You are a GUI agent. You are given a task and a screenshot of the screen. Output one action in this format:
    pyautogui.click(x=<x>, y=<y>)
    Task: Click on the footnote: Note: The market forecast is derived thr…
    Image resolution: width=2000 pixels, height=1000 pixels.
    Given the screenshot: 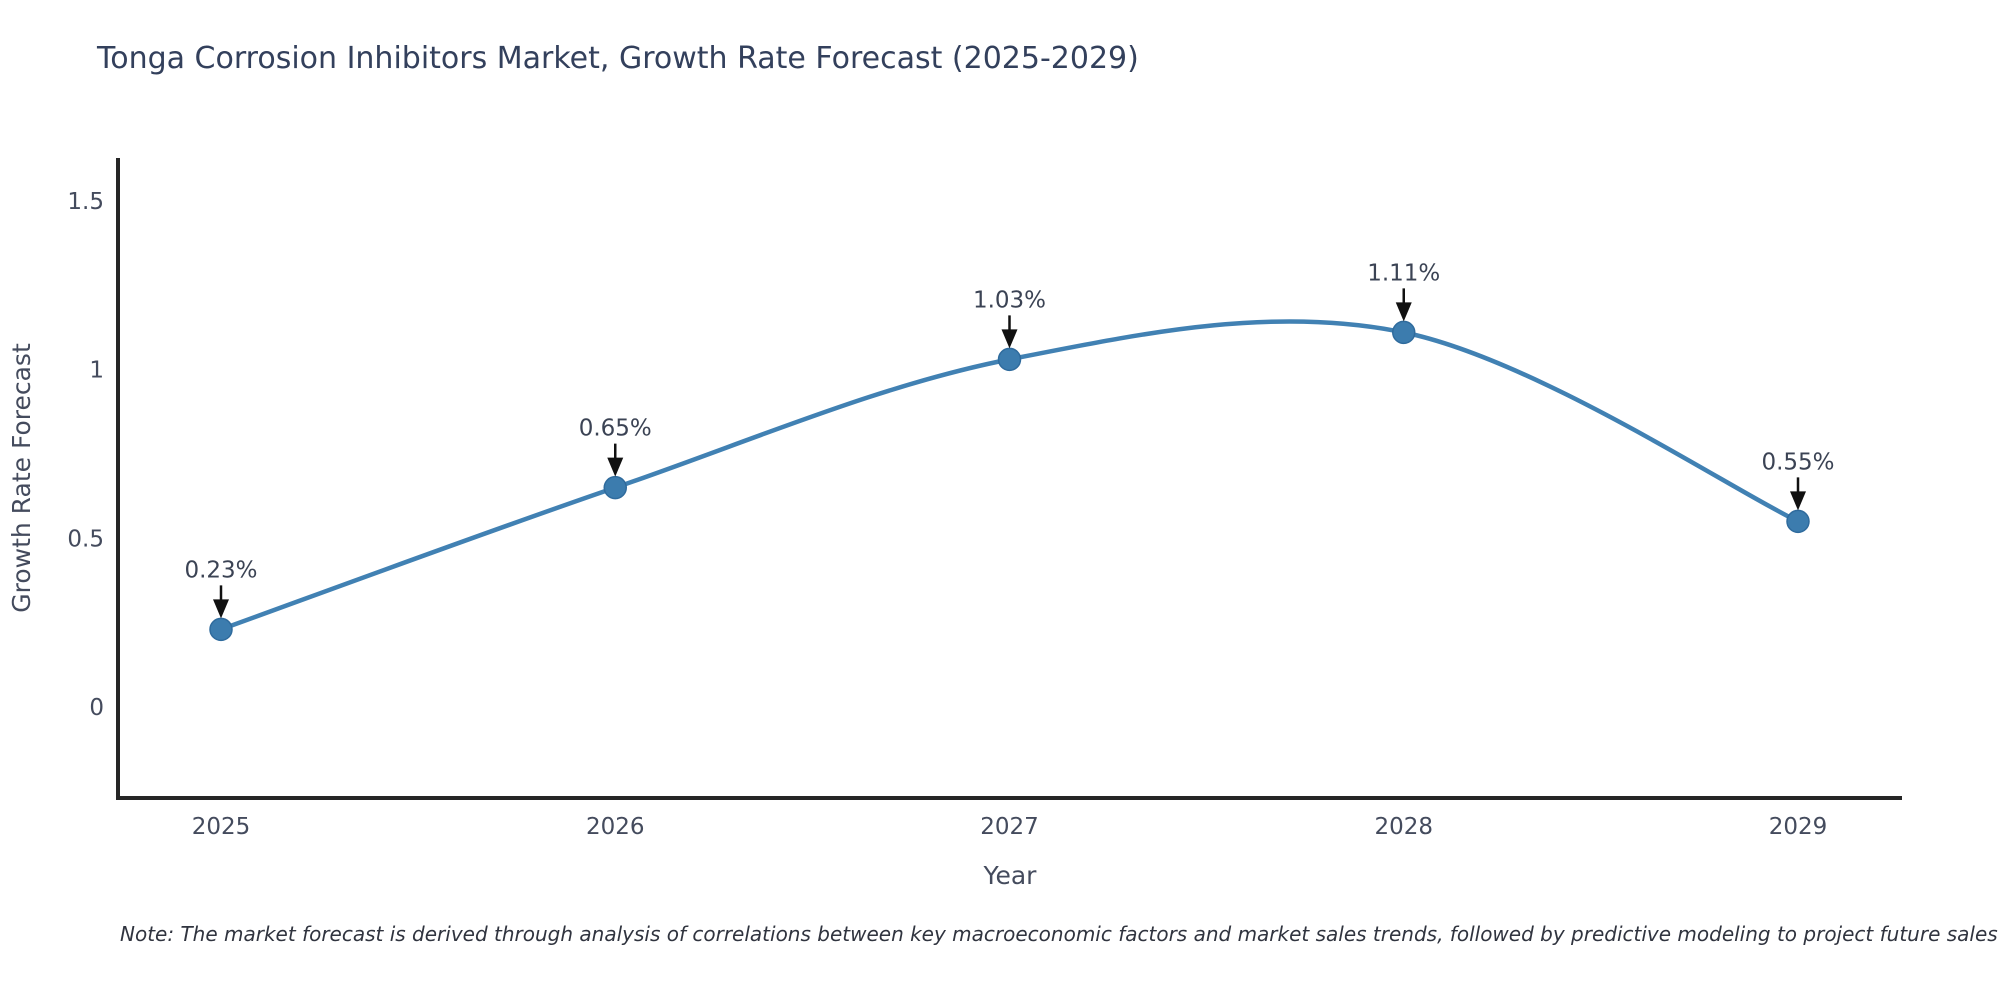 What is the action you would take?
    pyautogui.click(x=1059, y=934)
    